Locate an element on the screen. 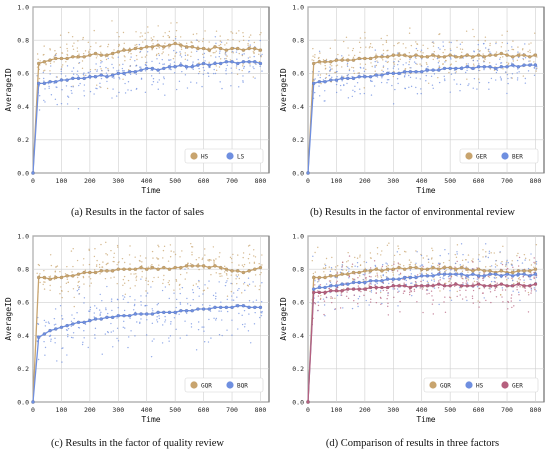 The image size is (550, 459). x-tick-label: 300 is located at coordinates (393, 410).